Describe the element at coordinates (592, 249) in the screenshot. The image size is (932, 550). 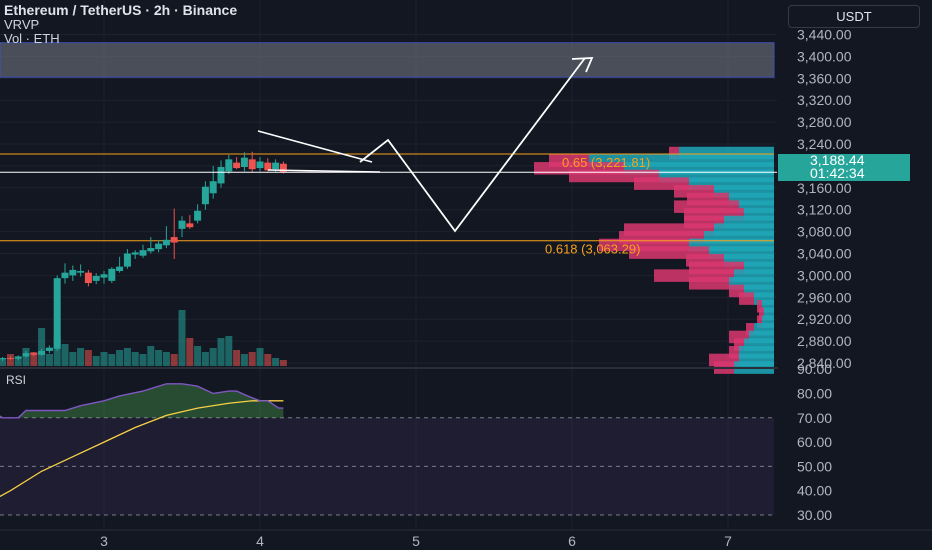
I see `fib-level-label: 0.618 (3,063.29)` at that location.